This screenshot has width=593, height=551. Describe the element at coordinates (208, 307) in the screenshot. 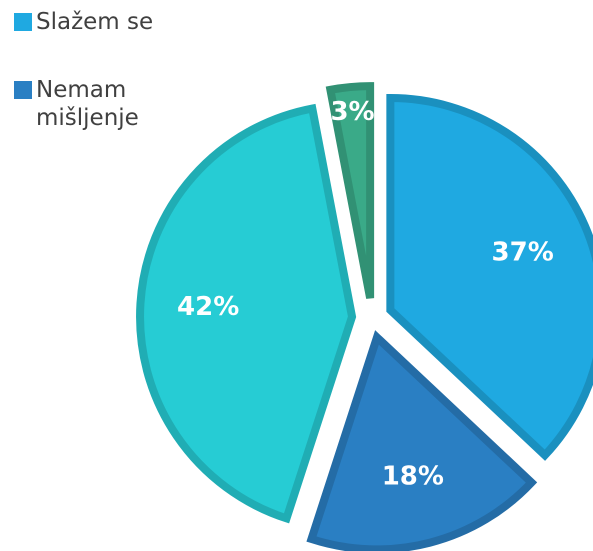

I see `data-label: 42%` at that location.